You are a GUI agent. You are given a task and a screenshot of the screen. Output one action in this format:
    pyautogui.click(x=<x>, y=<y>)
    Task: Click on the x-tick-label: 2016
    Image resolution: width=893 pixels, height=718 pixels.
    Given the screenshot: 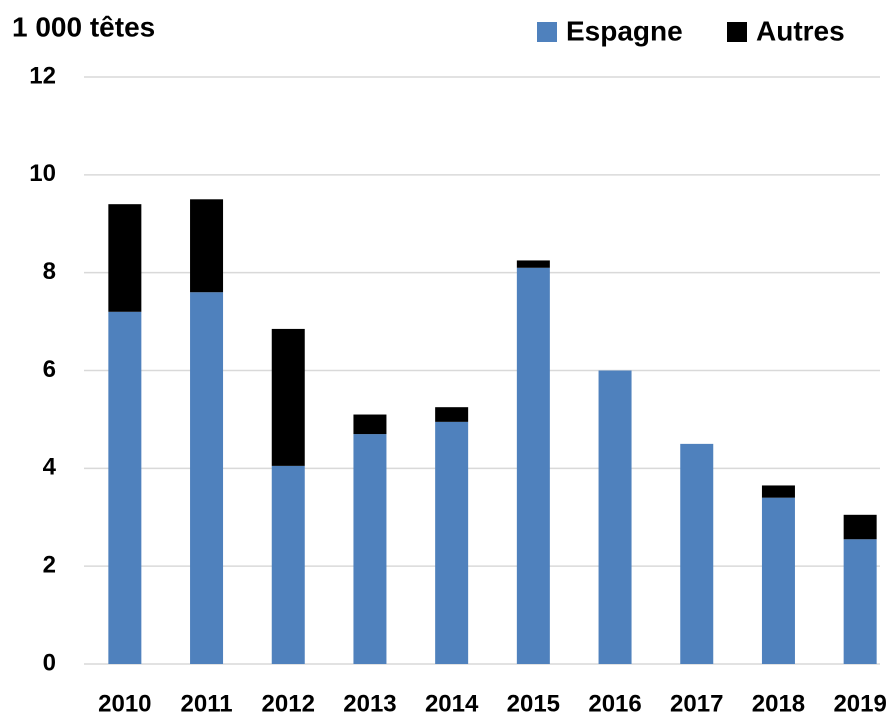 What is the action you would take?
    pyautogui.click(x=614, y=703)
    